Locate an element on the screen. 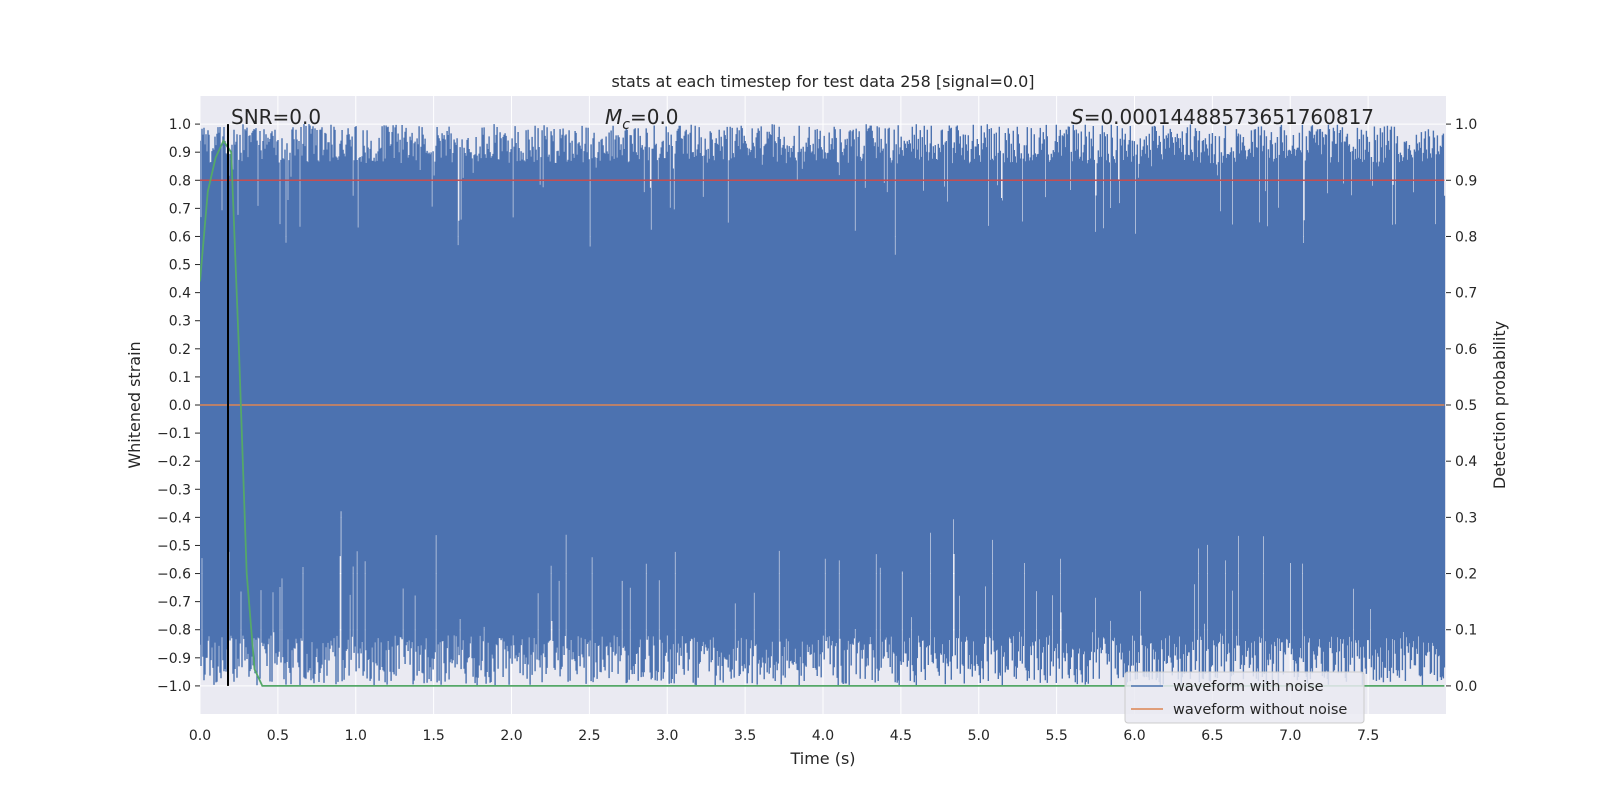 Image resolution: width=1600 pixels, height=804 pixels. x-tick-label: 1.5 is located at coordinates (433, 736).